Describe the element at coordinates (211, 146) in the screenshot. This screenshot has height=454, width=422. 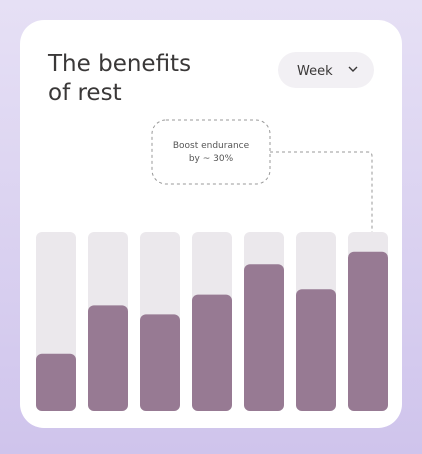
I see `annotation: Boost endurance` at that location.